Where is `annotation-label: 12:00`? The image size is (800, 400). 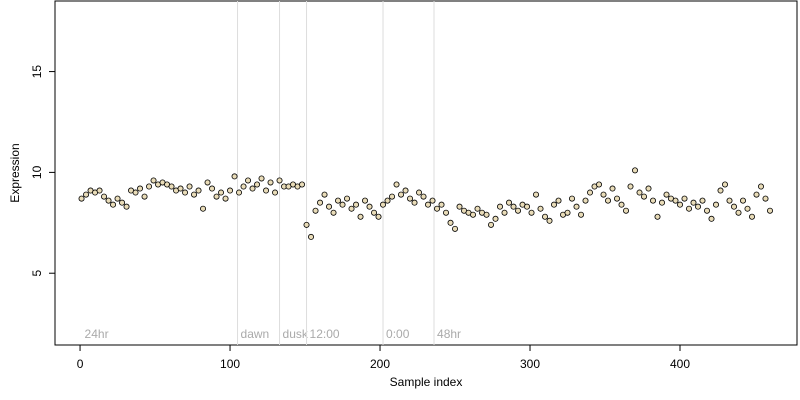 annotation-label: 12:00 is located at coordinates (325, 334).